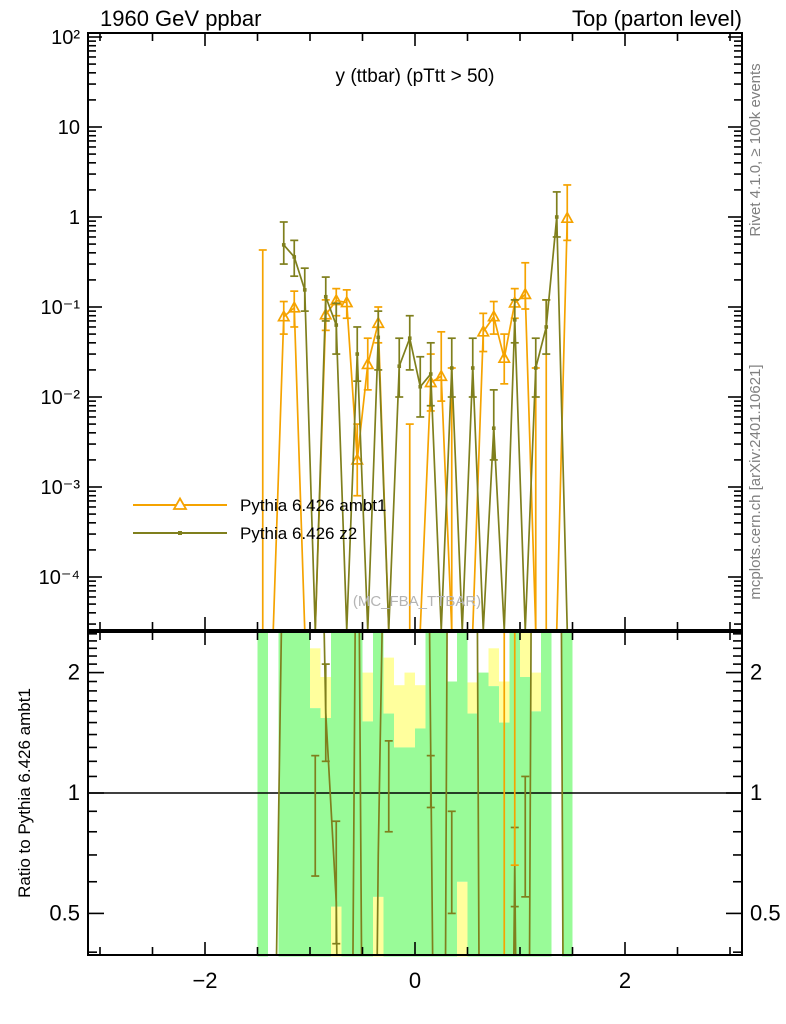 The image size is (786, 1024). I want to click on x-tick-label: 2, so click(625, 980).